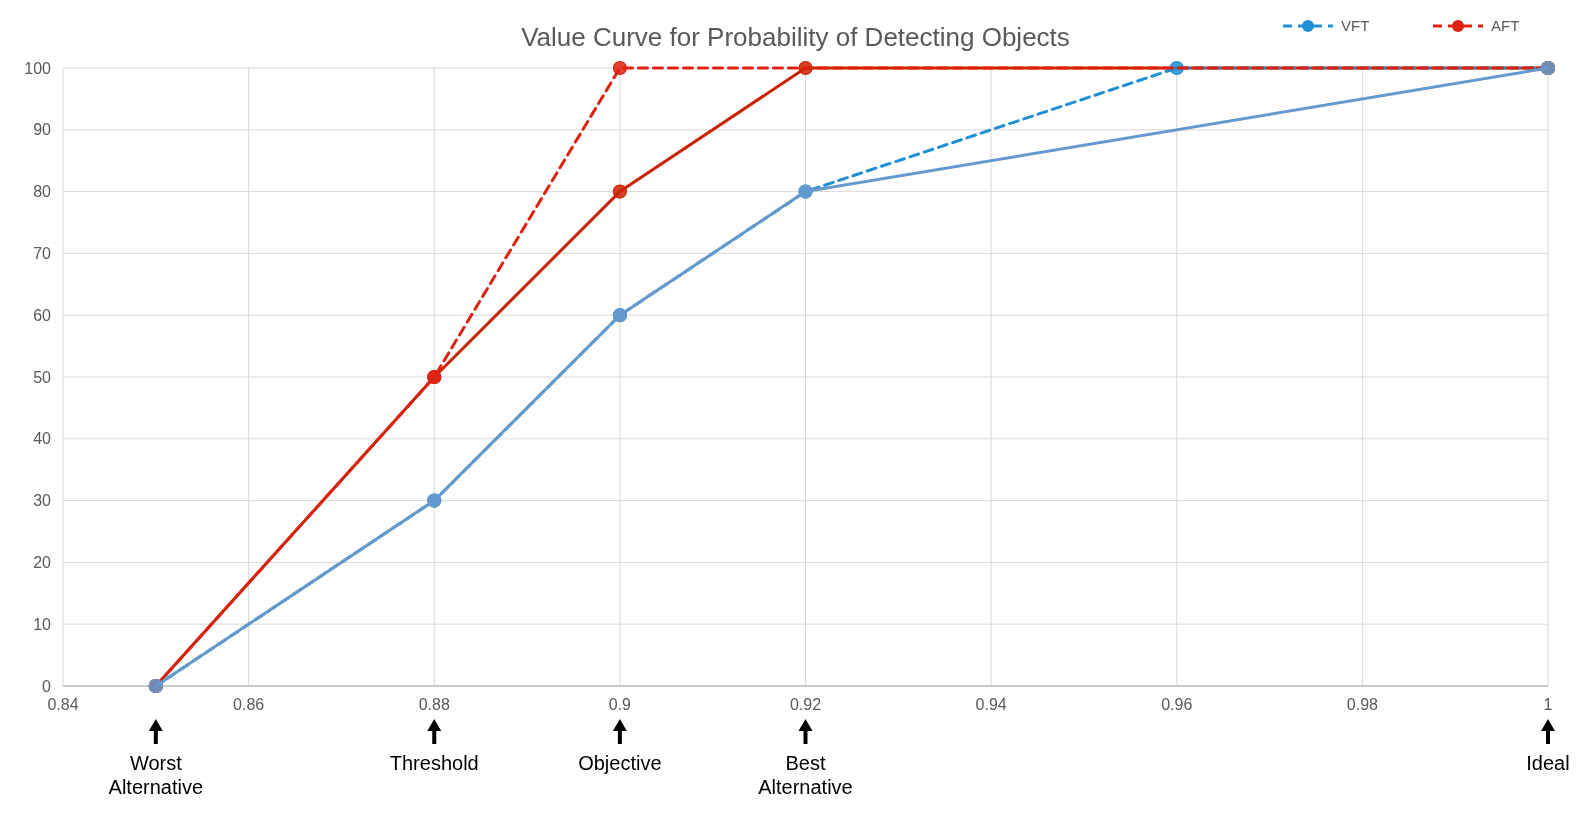 This screenshot has height=822, width=1591. What do you see at coordinates (805, 704) in the screenshot?
I see `x-tick-label: 0.92` at bounding box center [805, 704].